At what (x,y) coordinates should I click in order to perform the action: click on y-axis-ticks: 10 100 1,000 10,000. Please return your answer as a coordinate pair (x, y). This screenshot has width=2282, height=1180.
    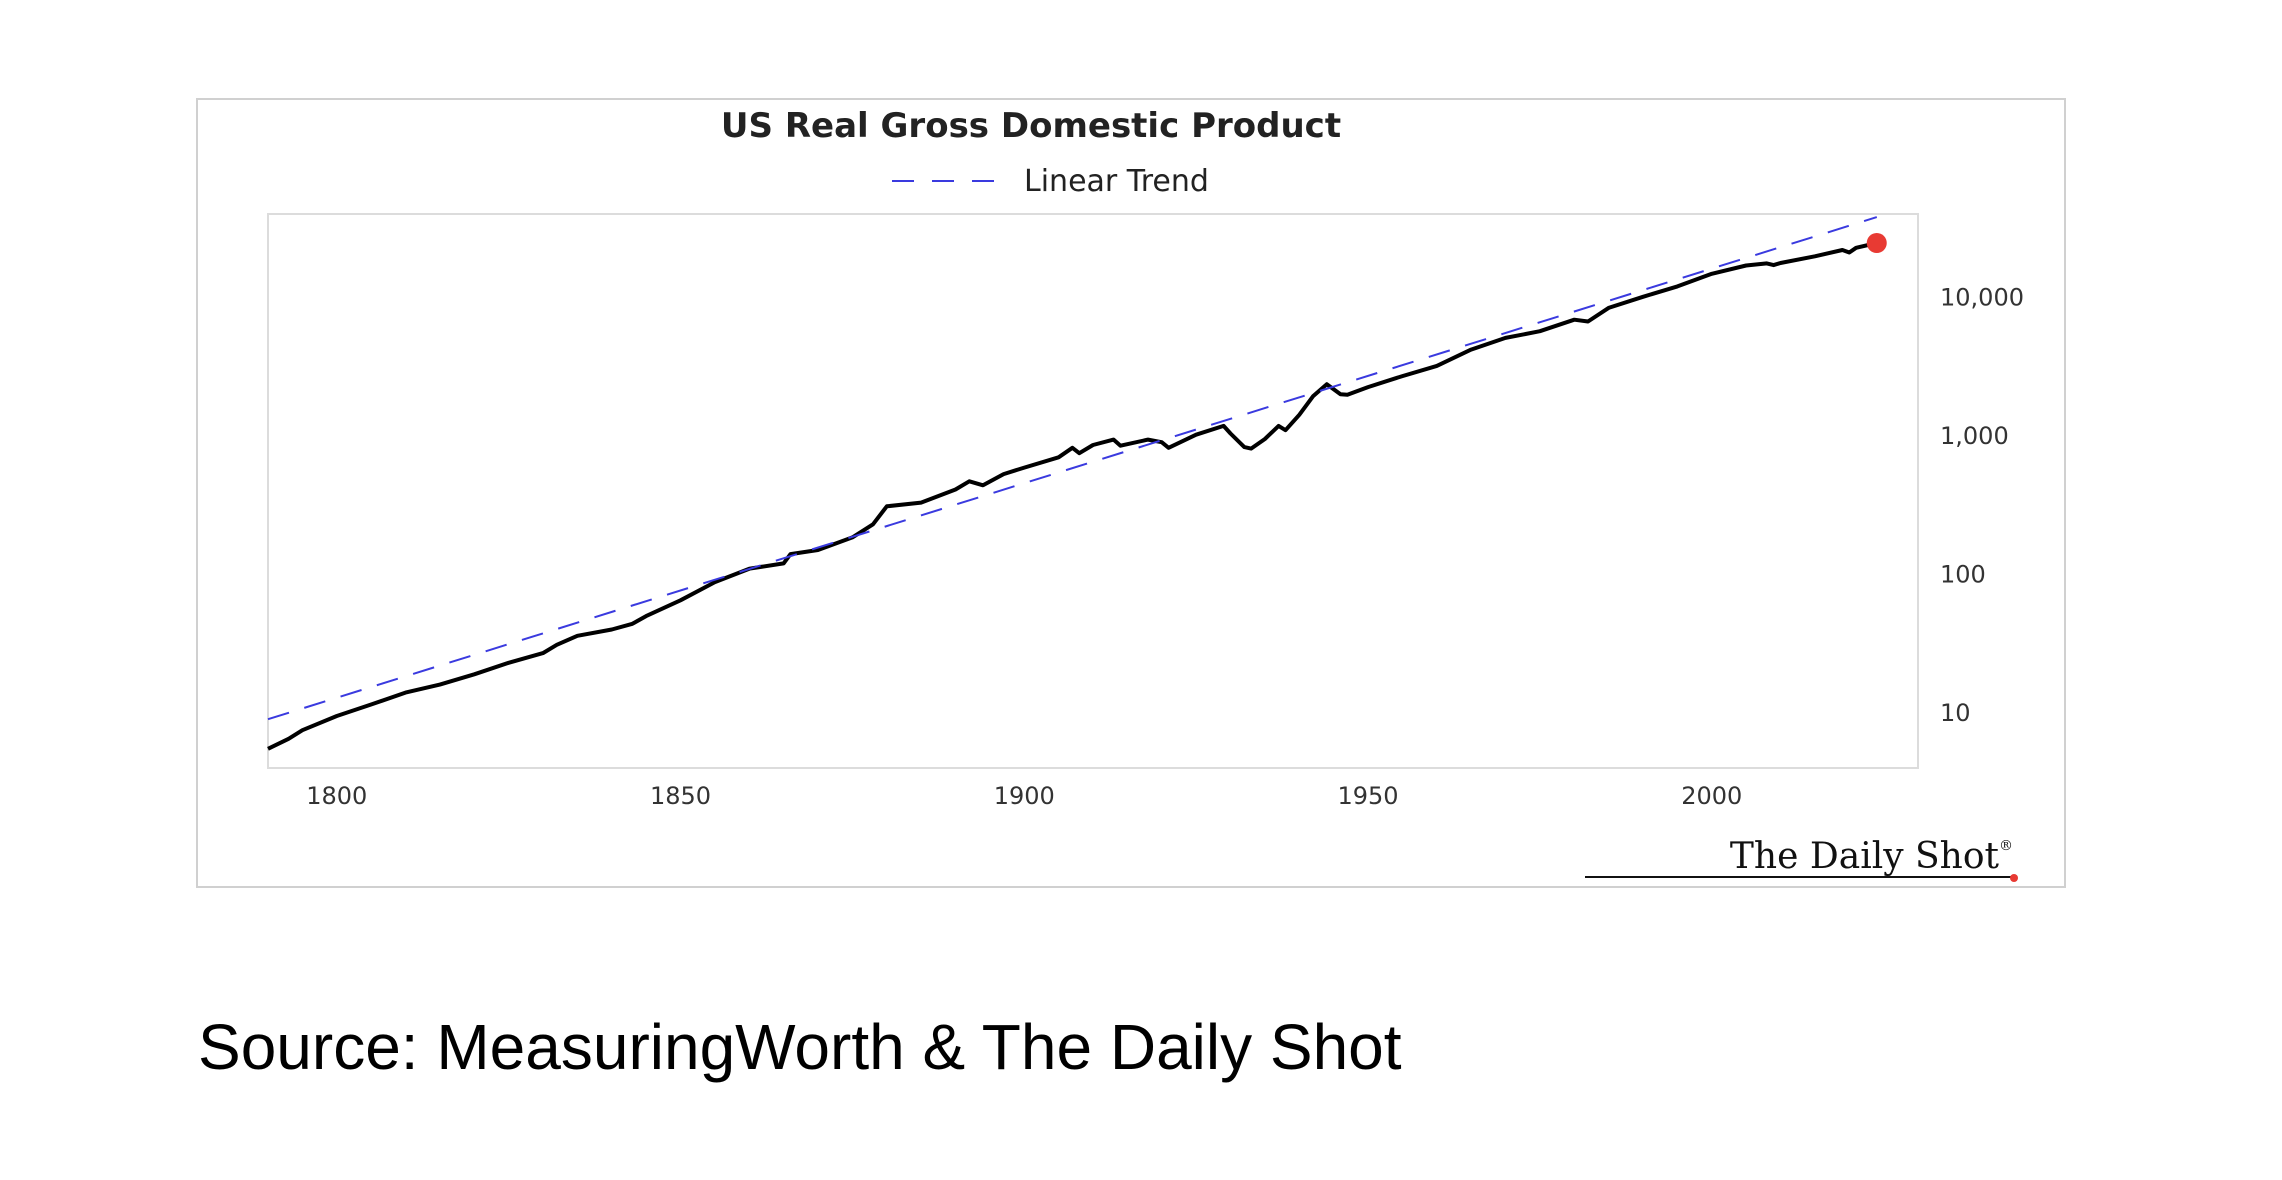
    Looking at the image, I should click on (1982, 505).